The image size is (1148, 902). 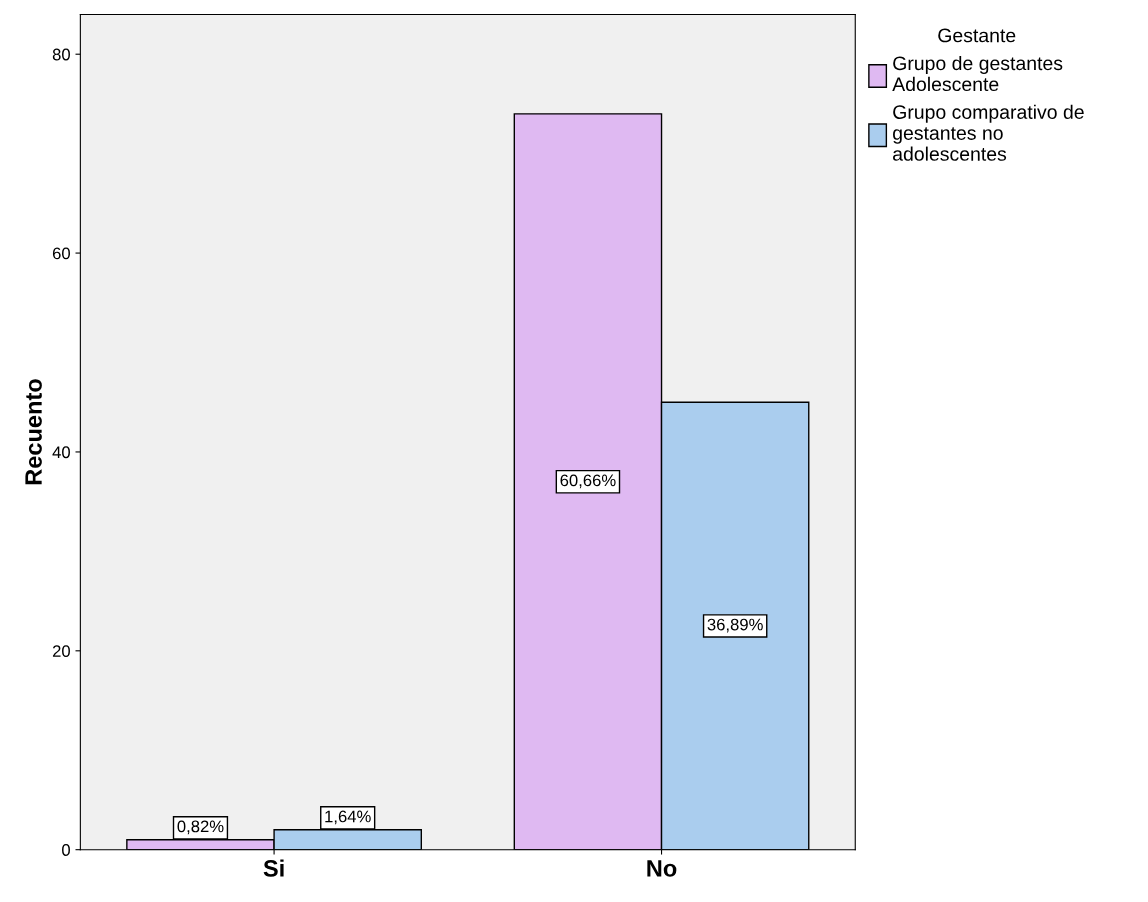 What do you see at coordinates (200, 827) in the screenshot?
I see `annotation: 0,82%` at bounding box center [200, 827].